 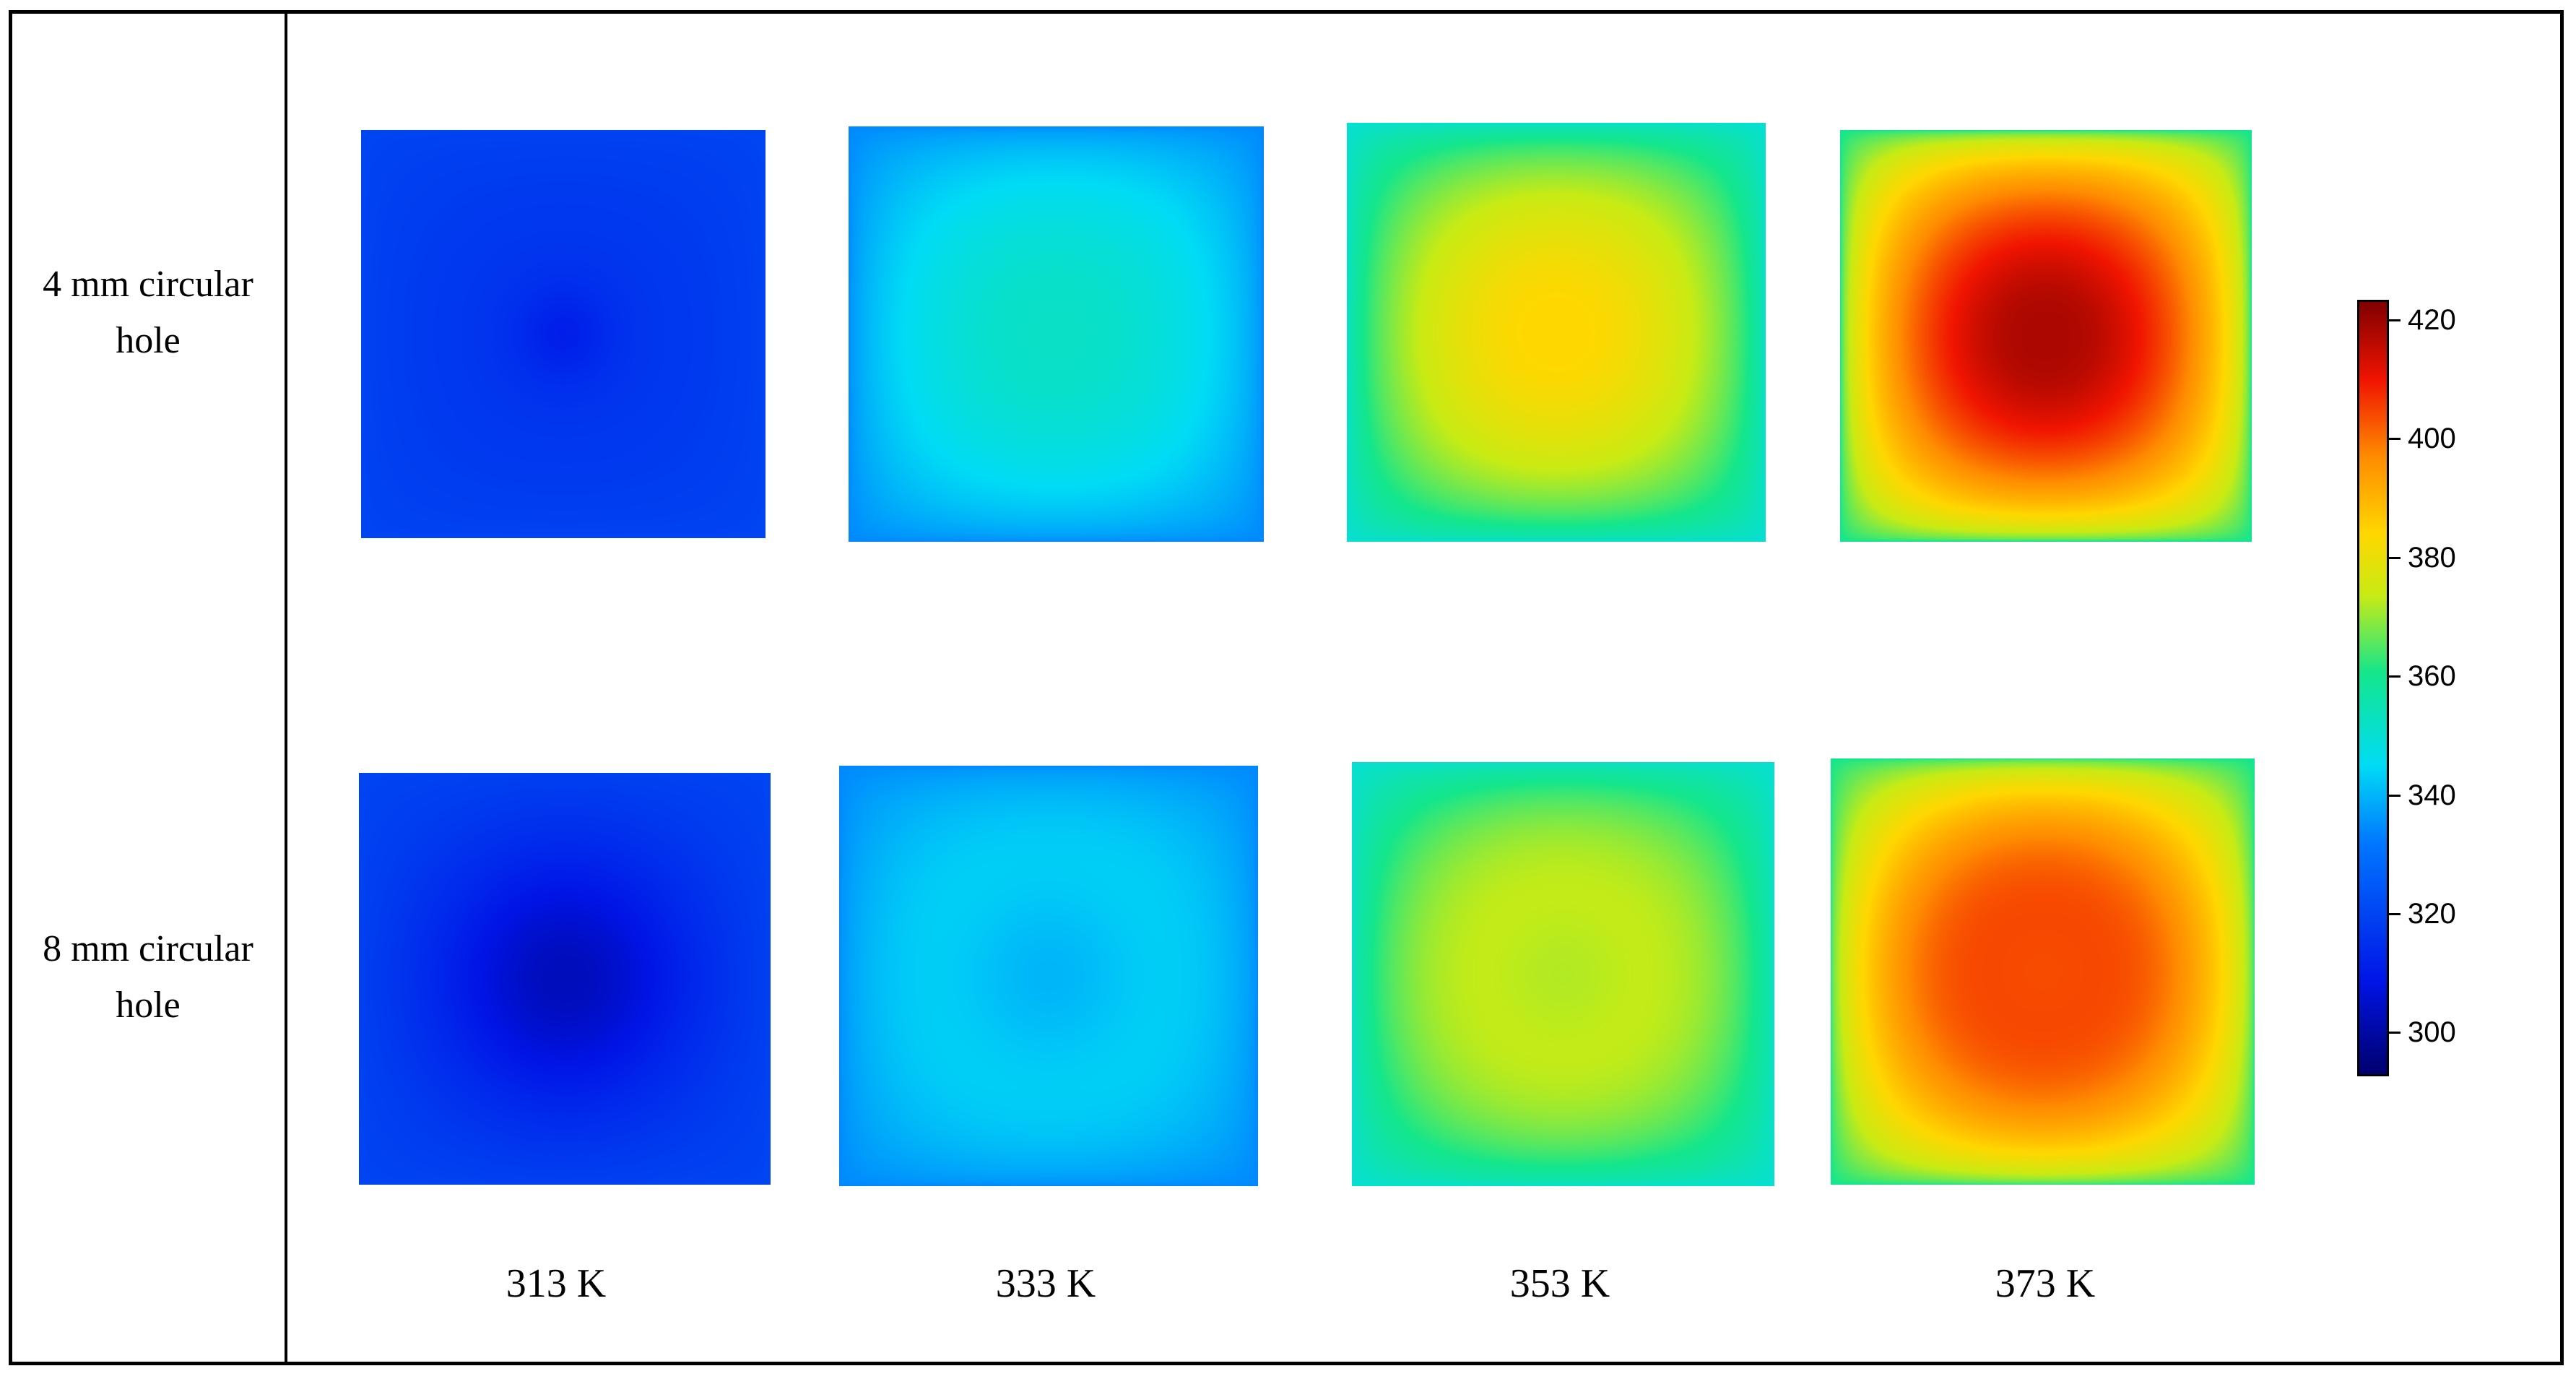 I want to click on colorbar-tick-label: 340, so click(x=2432, y=795).